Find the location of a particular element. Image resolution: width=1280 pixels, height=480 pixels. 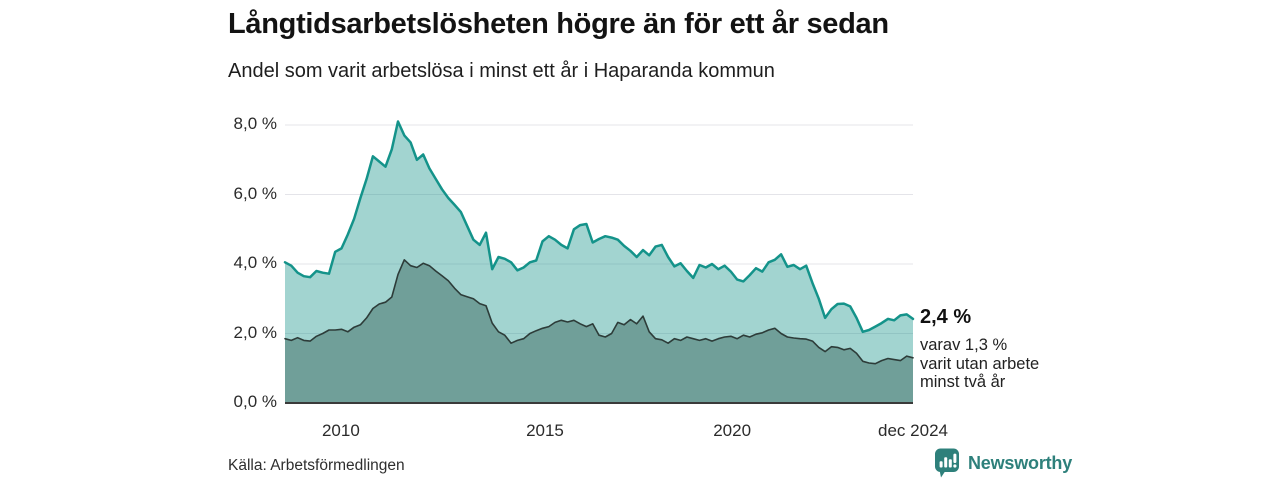

x-axis-tick-label: 2010 is located at coordinates (340, 430).